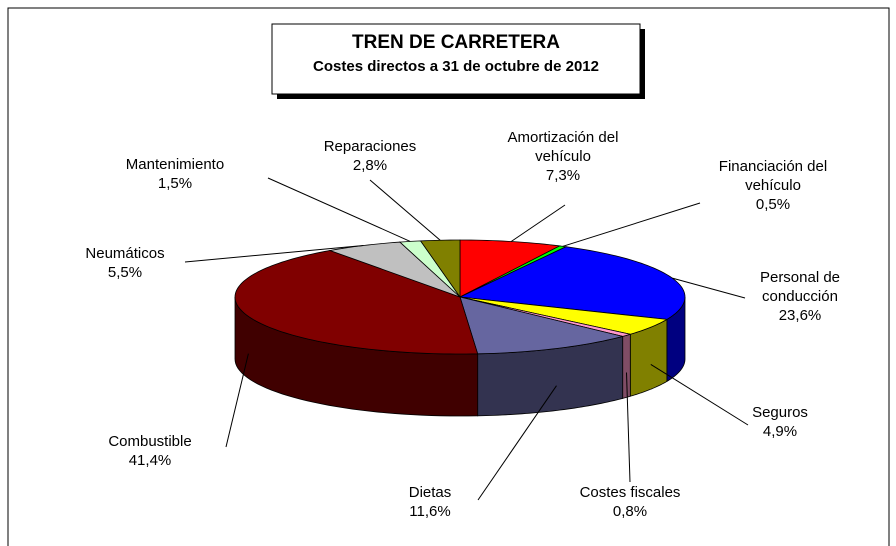 This screenshot has width=896, height=546. What do you see at coordinates (563, 147) in the screenshot?
I see `category-label: Amortización del vehículo` at bounding box center [563, 147].